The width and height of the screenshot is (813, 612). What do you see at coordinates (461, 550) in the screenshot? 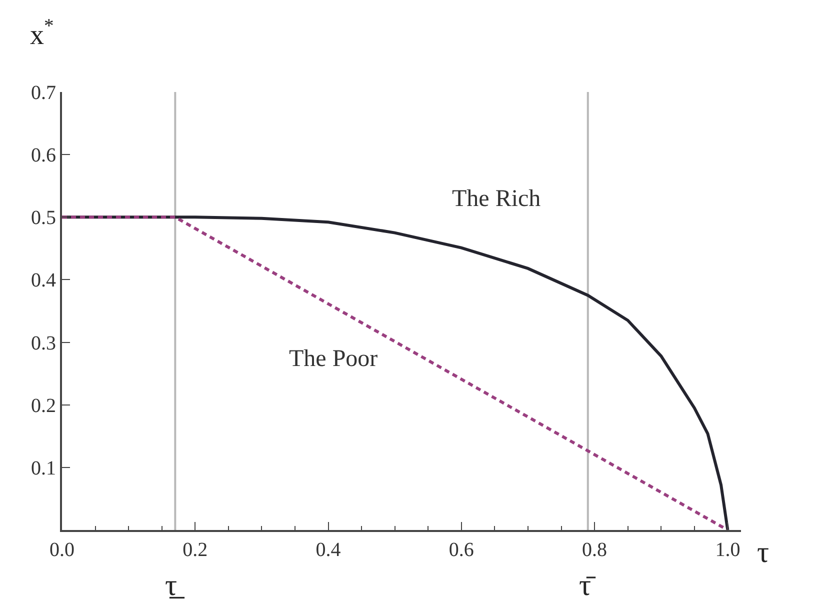
I see `x-tick-label: 0.6` at bounding box center [461, 550].